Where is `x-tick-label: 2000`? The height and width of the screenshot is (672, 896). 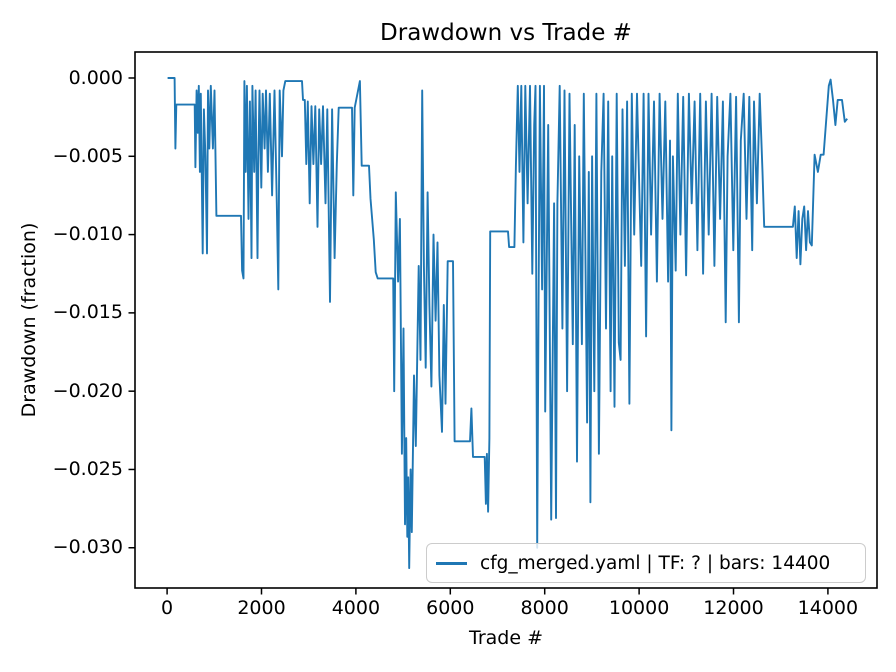 x-tick-label: 2000 is located at coordinates (261, 608).